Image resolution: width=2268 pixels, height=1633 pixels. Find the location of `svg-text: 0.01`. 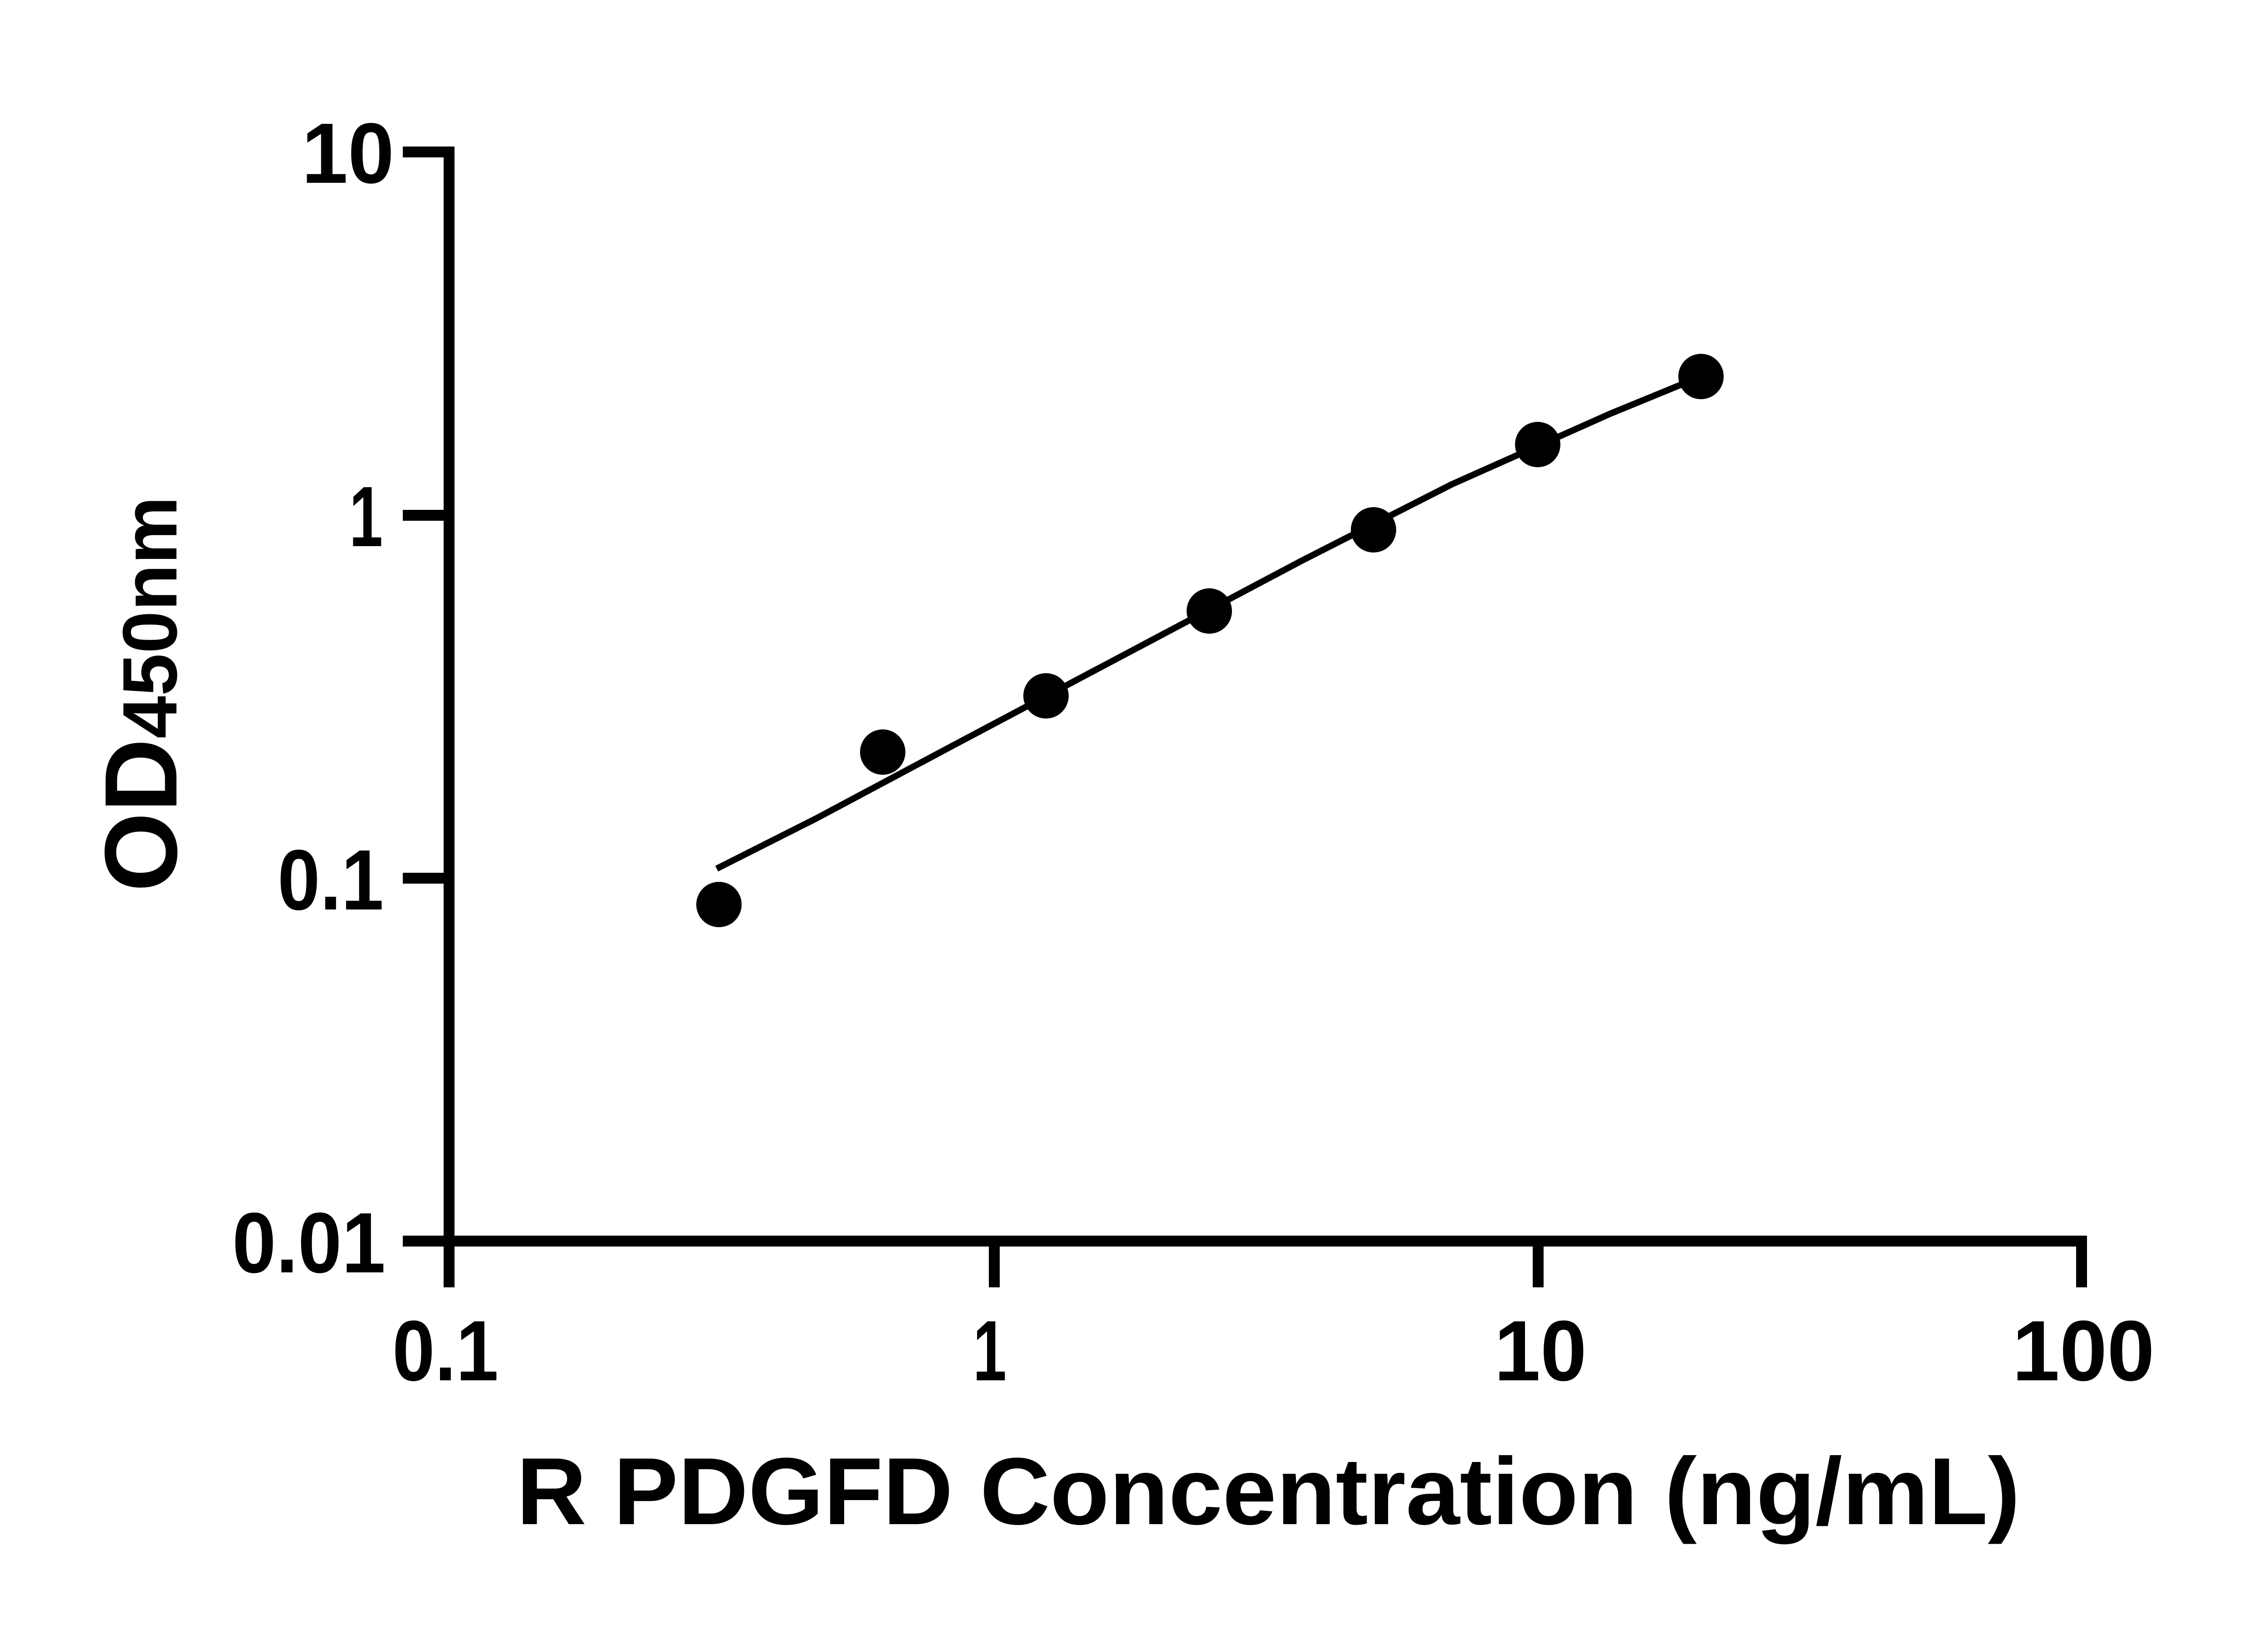

svg-text: 0.01 is located at coordinates (309, 1243).